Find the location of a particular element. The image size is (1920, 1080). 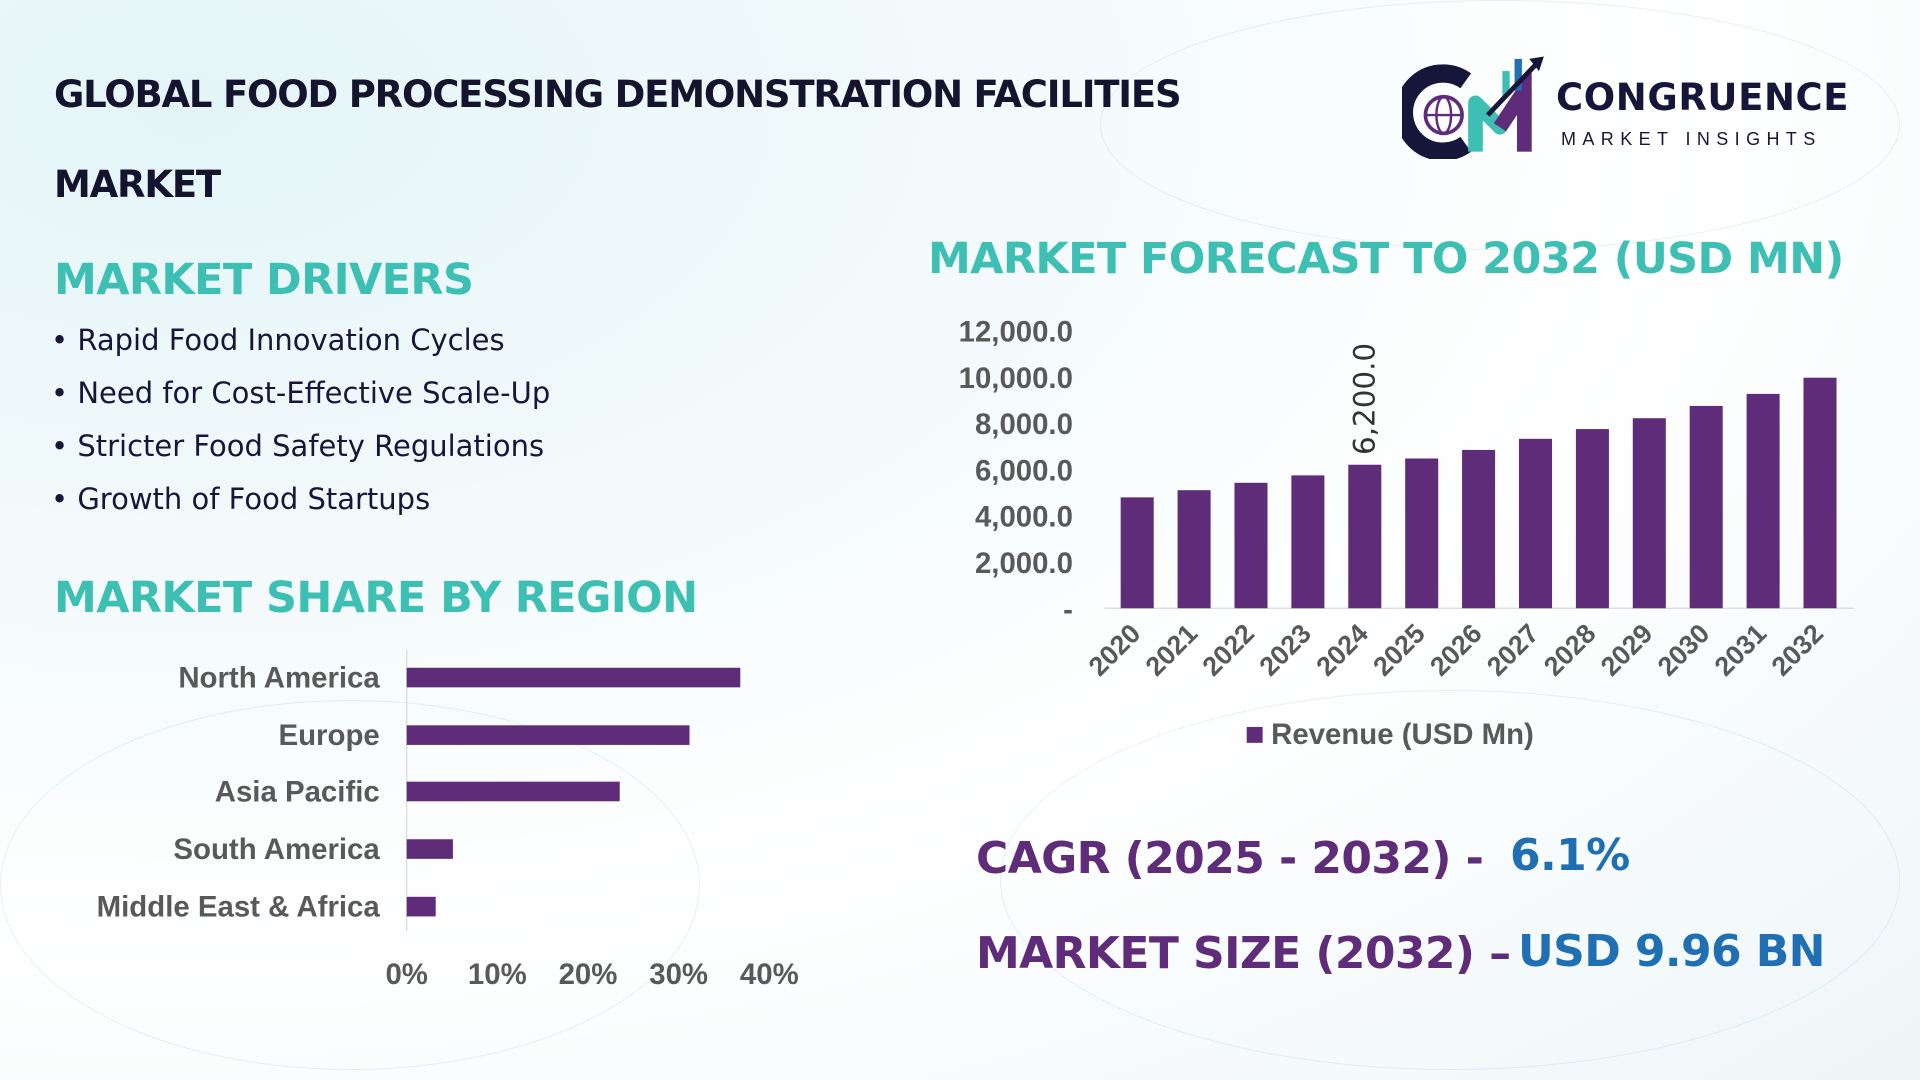

bar-2028 is located at coordinates (1592, 519).